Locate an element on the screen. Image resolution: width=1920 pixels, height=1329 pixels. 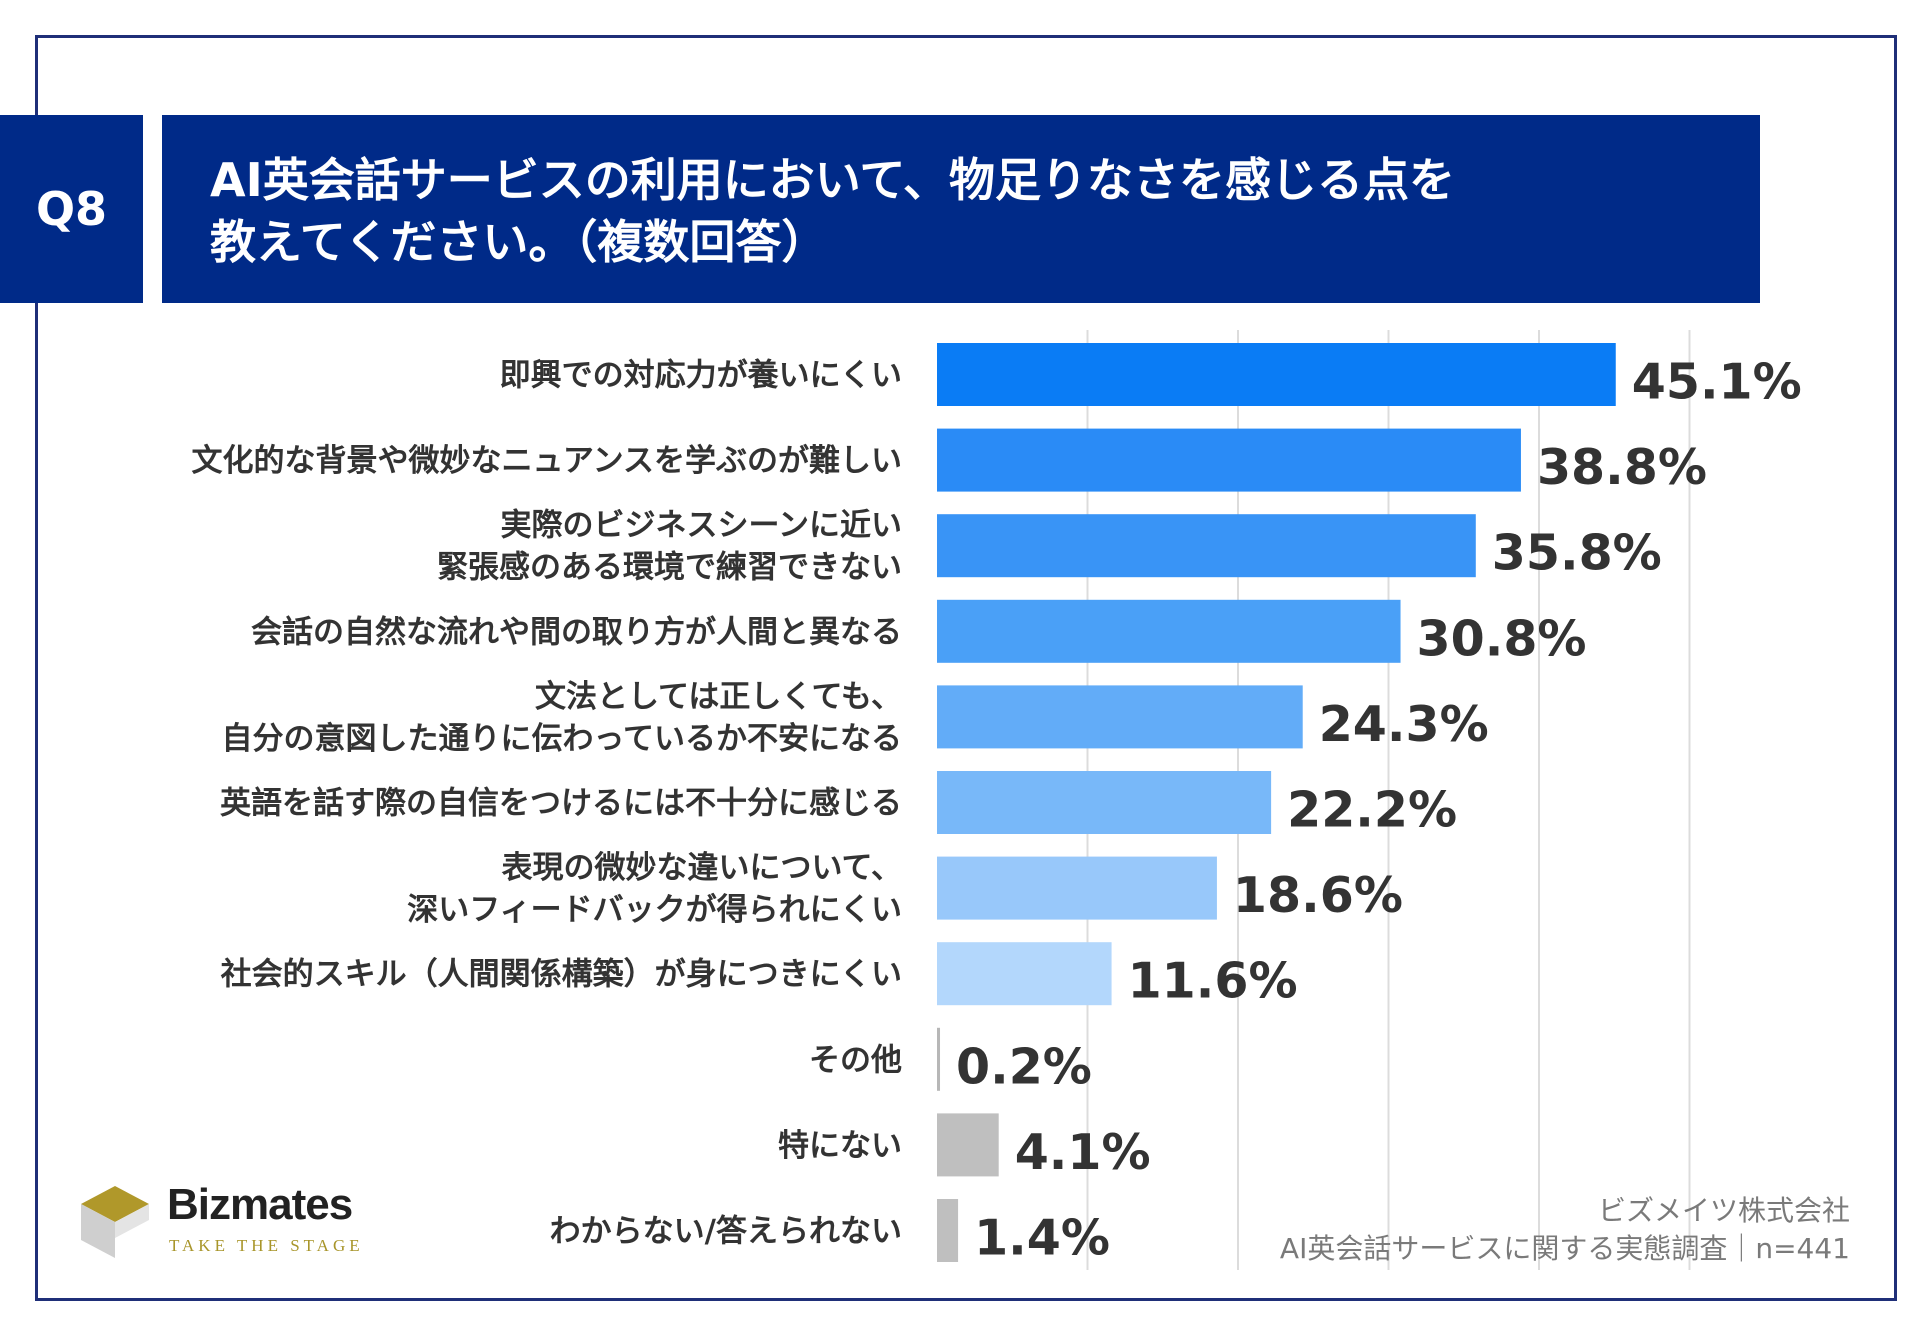
category-label-6-line2: 深いフィードバックが得られにくい is located at coordinates (654, 910).